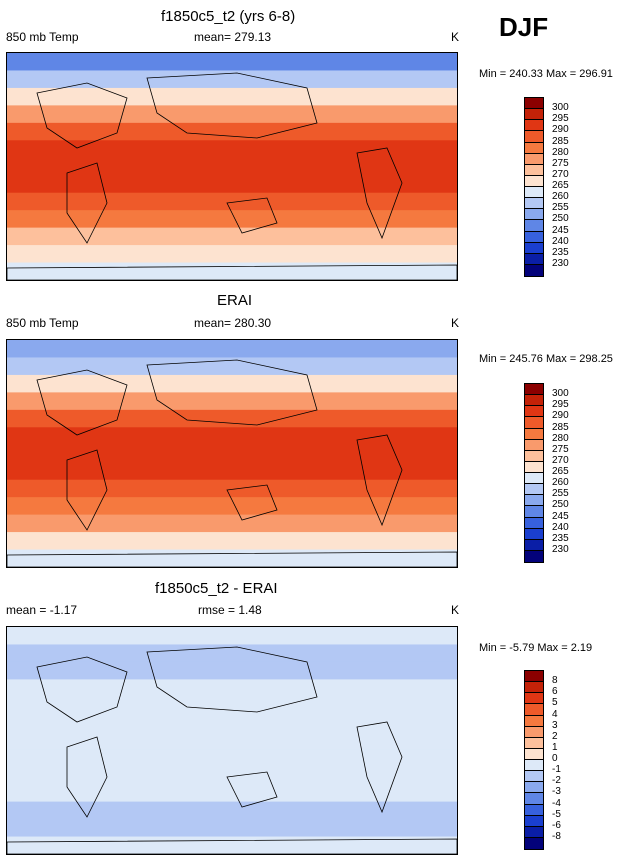 The width and height of the screenshot is (621, 861). Describe the element at coordinates (560, 174) in the screenshot. I see `colorbar-label: 270` at that location.